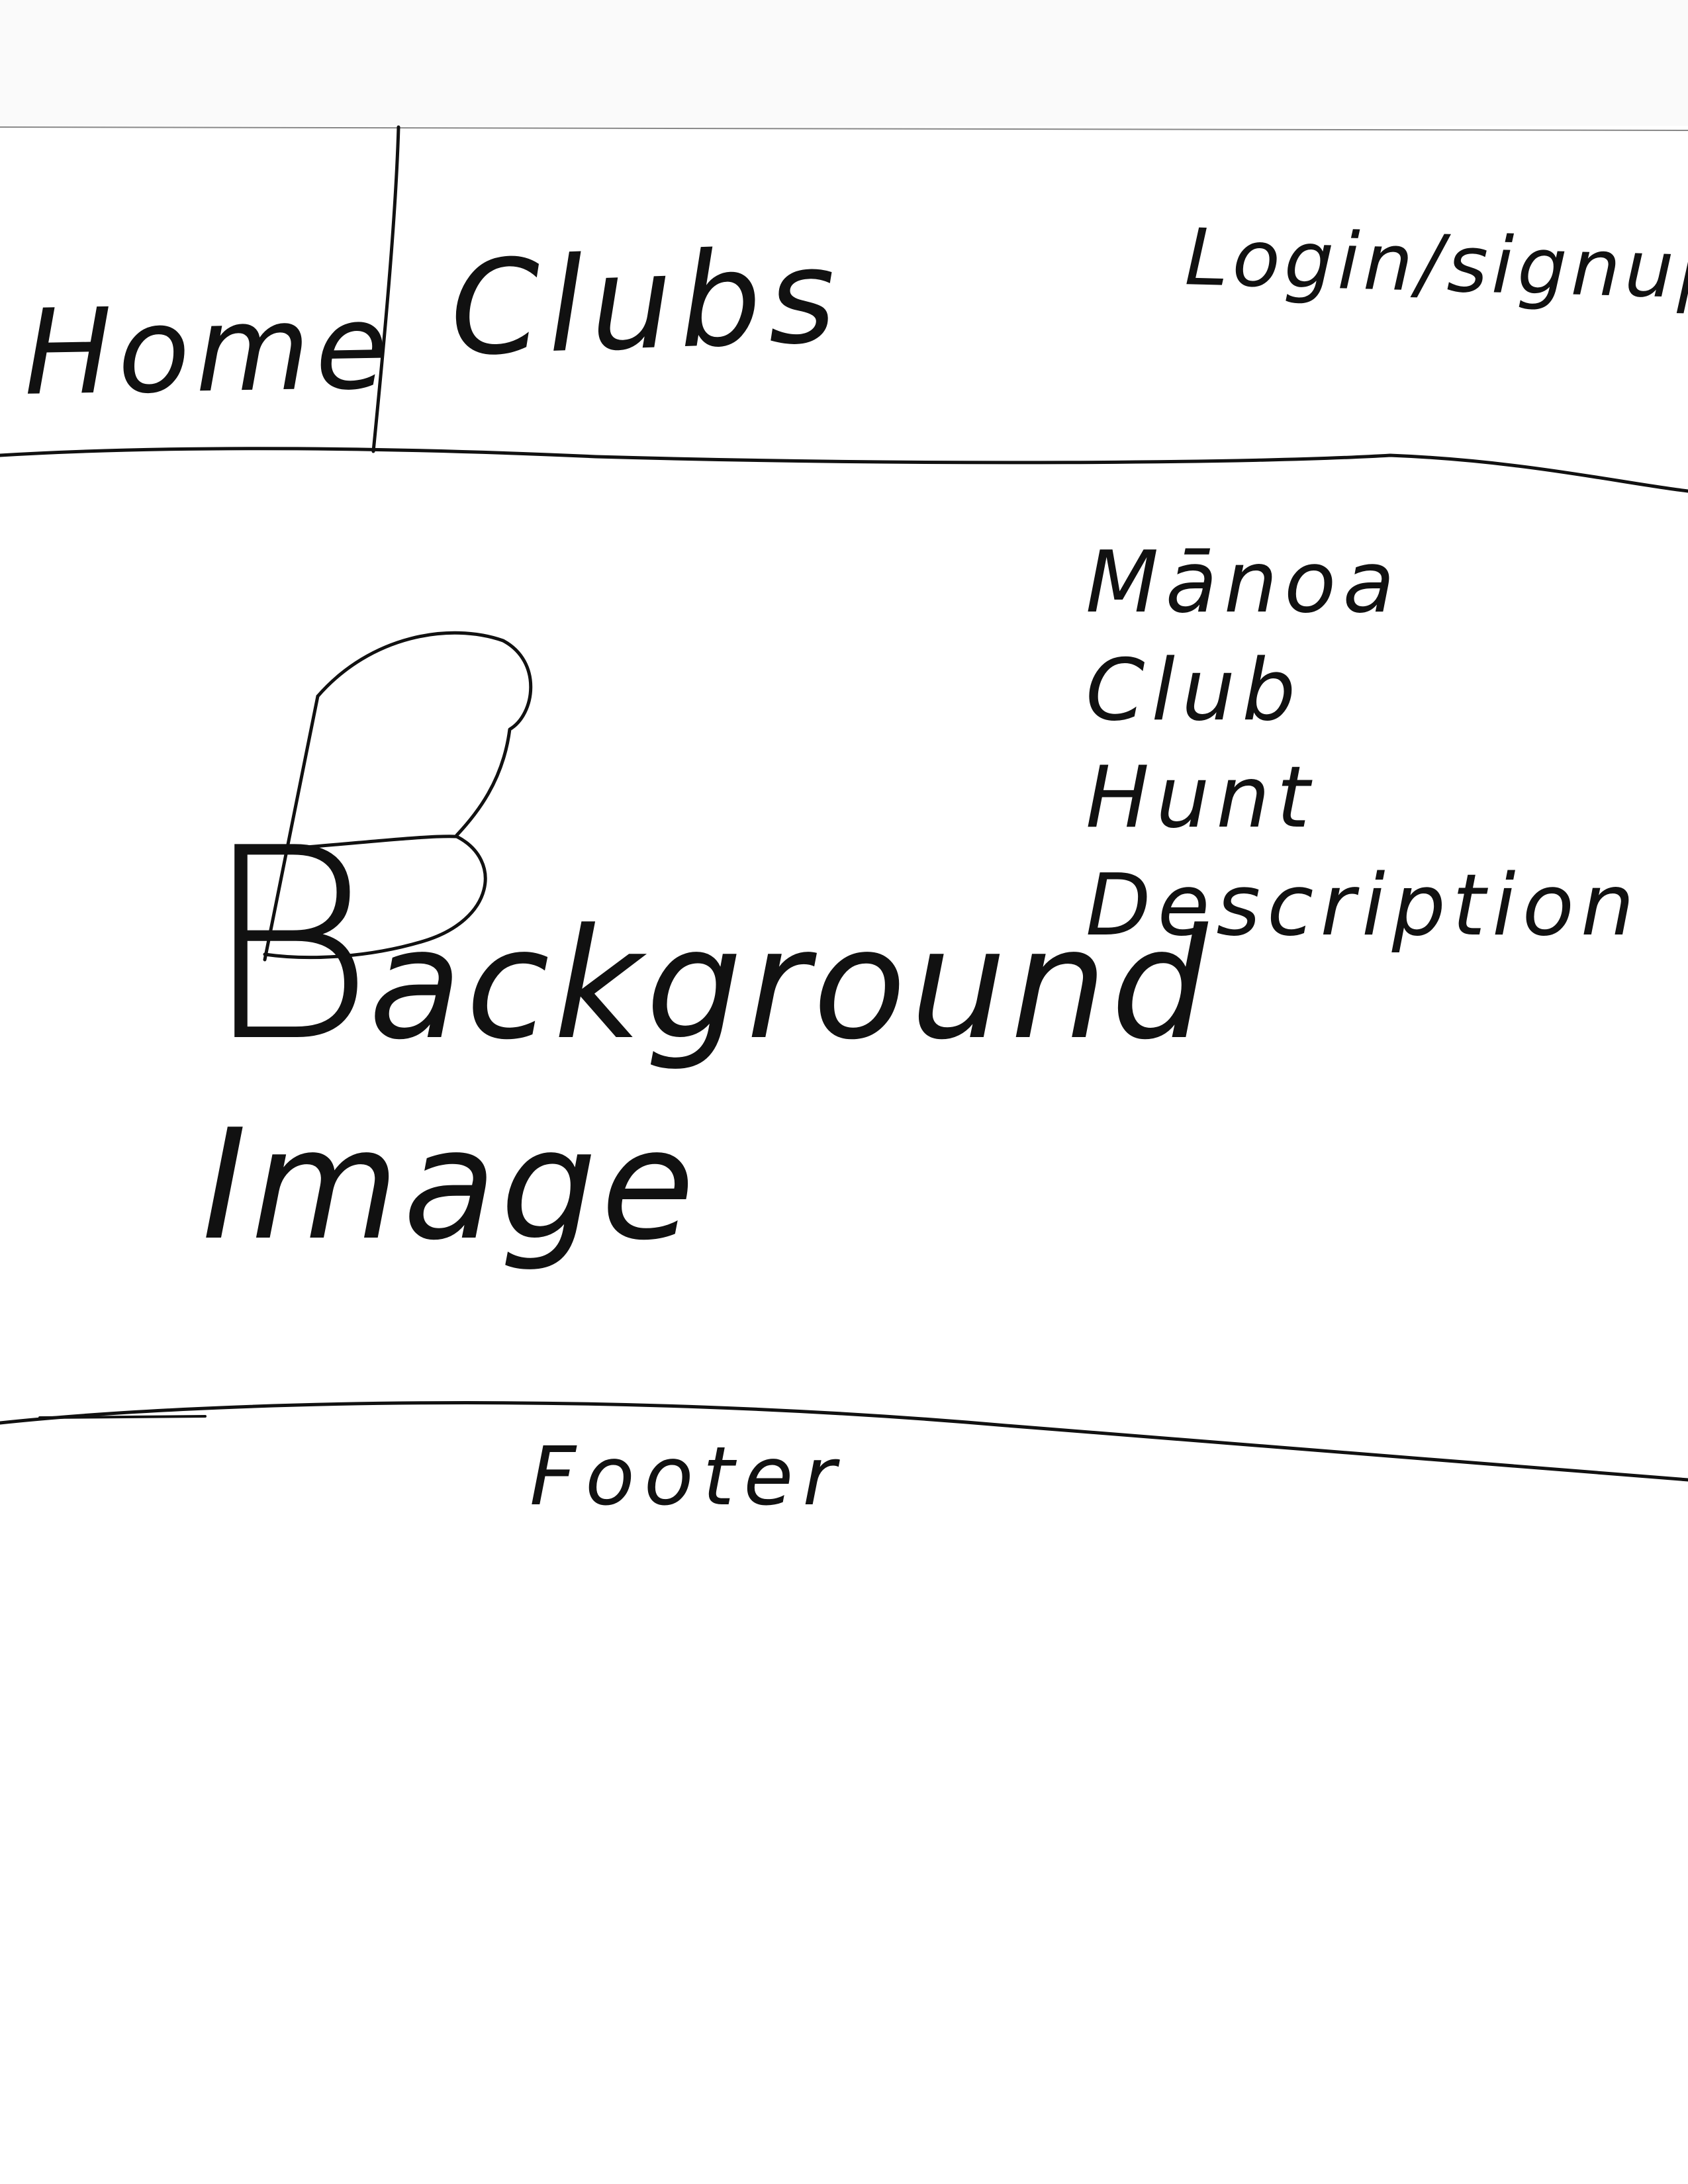 This screenshot has height=2184, width=1688. Describe the element at coordinates (844, 127) in the screenshot. I see `page-top-border` at that location.